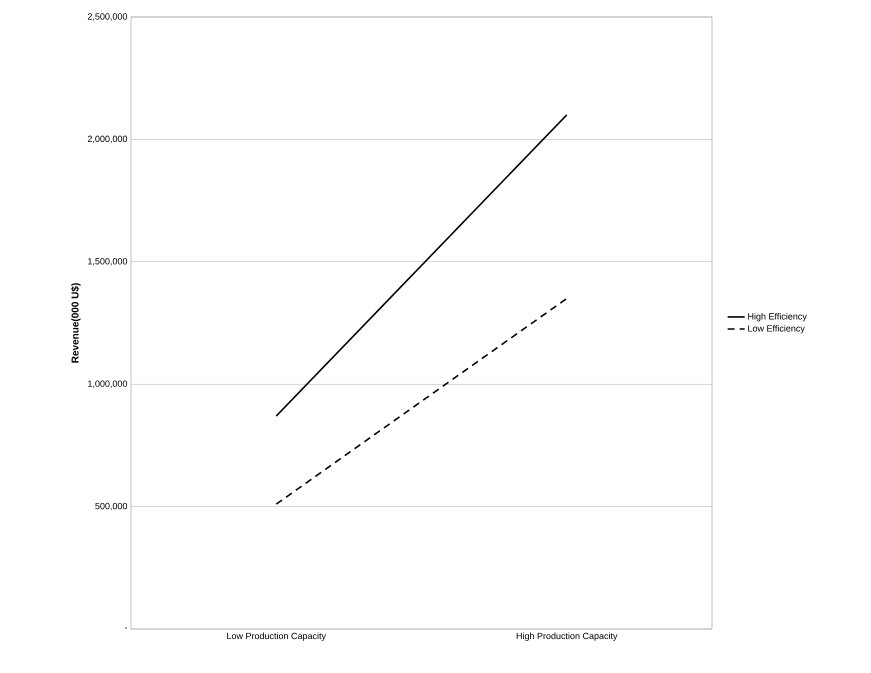  Describe the element at coordinates (76, 323) in the screenshot. I see `y-axis-title: Revenue(000 U$)` at that location.